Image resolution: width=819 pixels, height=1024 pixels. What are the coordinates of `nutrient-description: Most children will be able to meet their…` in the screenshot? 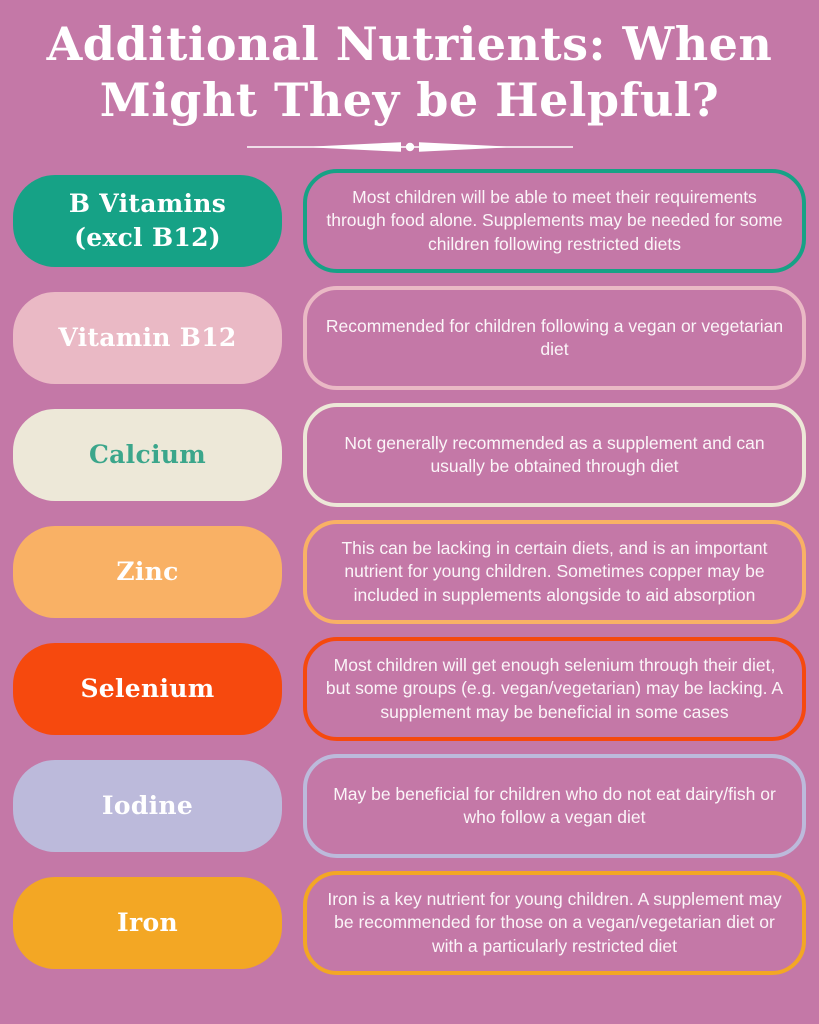 It's located at (554, 220).